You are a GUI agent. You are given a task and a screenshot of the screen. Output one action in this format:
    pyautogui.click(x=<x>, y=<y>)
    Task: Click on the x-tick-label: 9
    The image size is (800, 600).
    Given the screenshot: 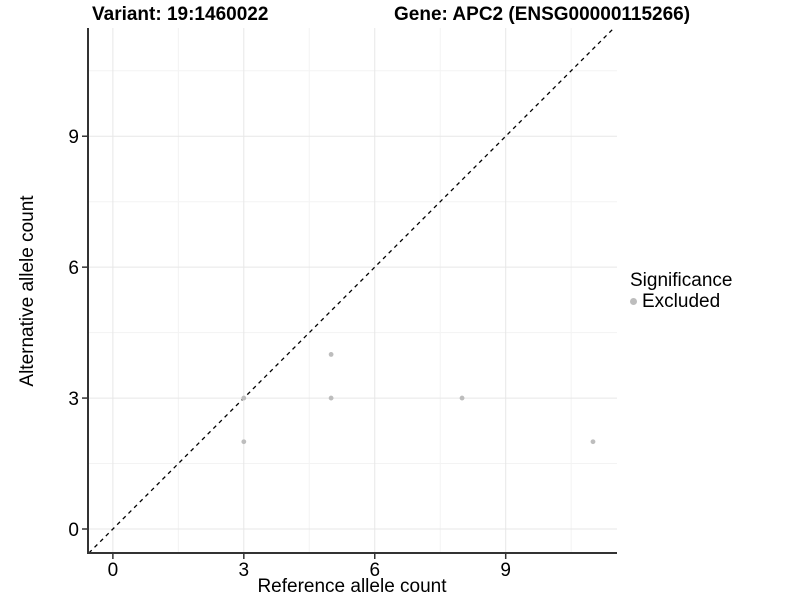 What is the action you would take?
    pyautogui.click(x=505, y=570)
    